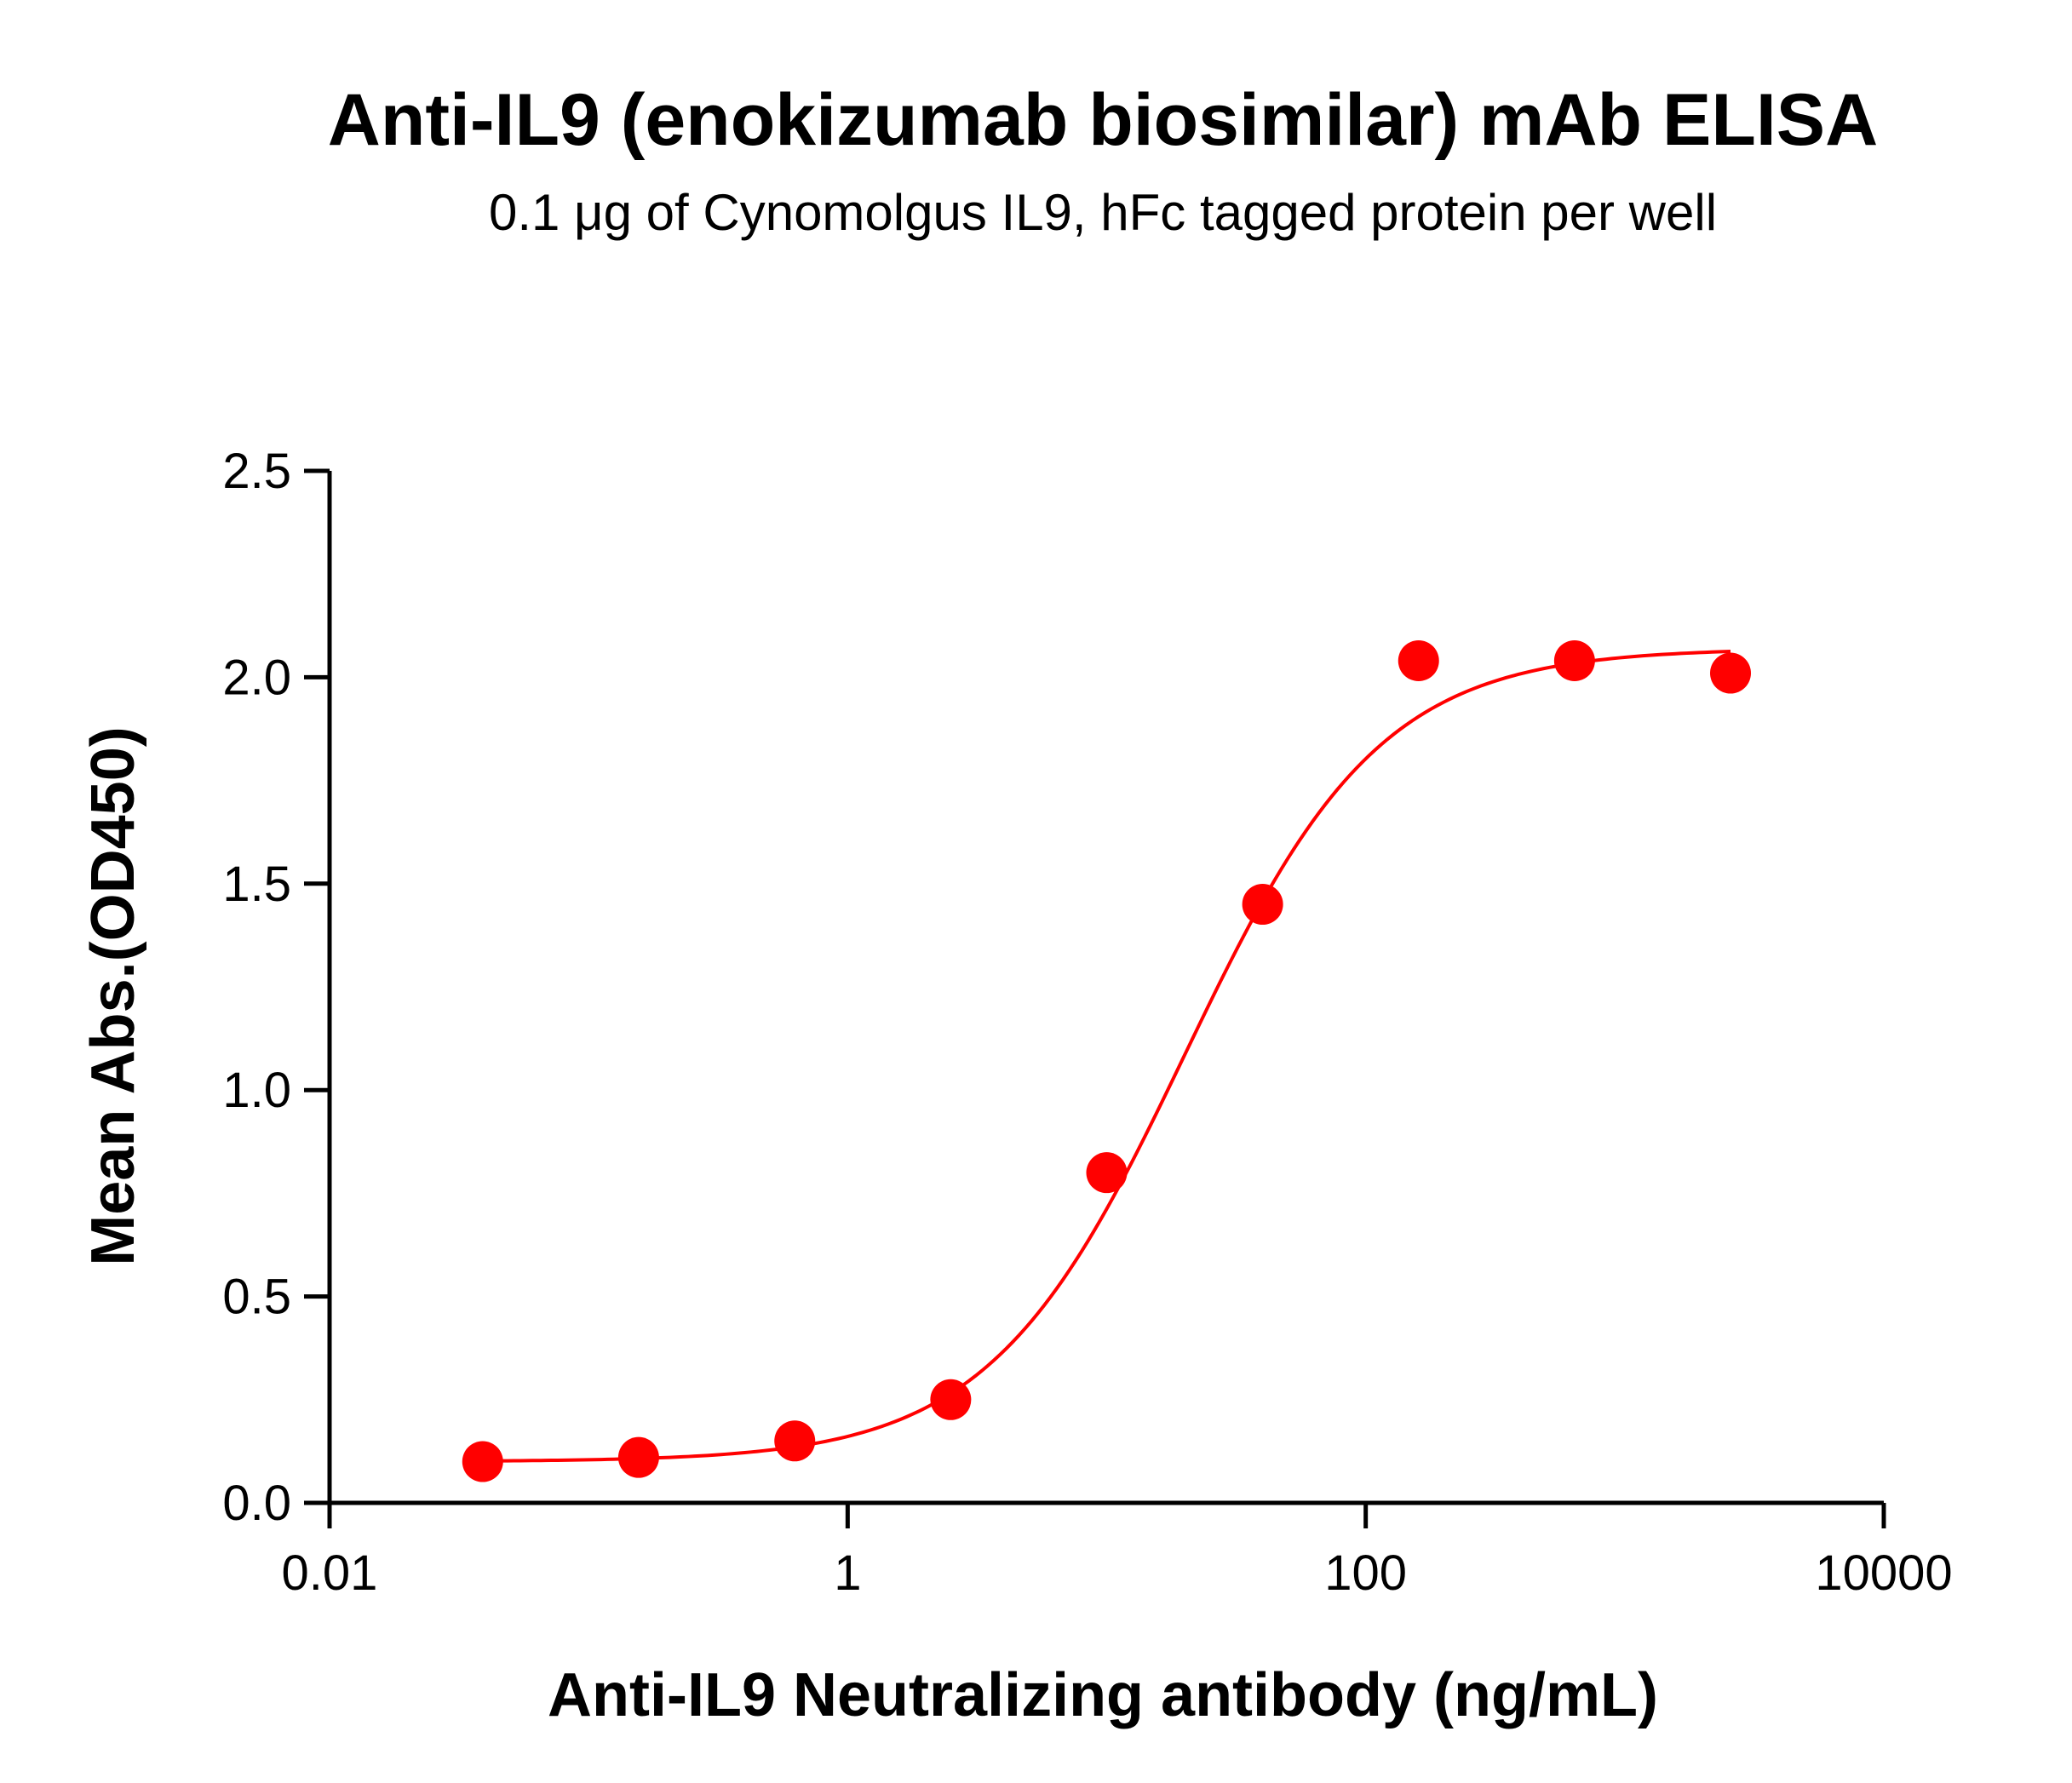 The height and width of the screenshot is (1783, 2072). What do you see at coordinates (1103, 1695) in the screenshot?
I see `x-axis-label: Anti-IL9 Neutralizing antibody (ng/mL)` at bounding box center [1103, 1695].